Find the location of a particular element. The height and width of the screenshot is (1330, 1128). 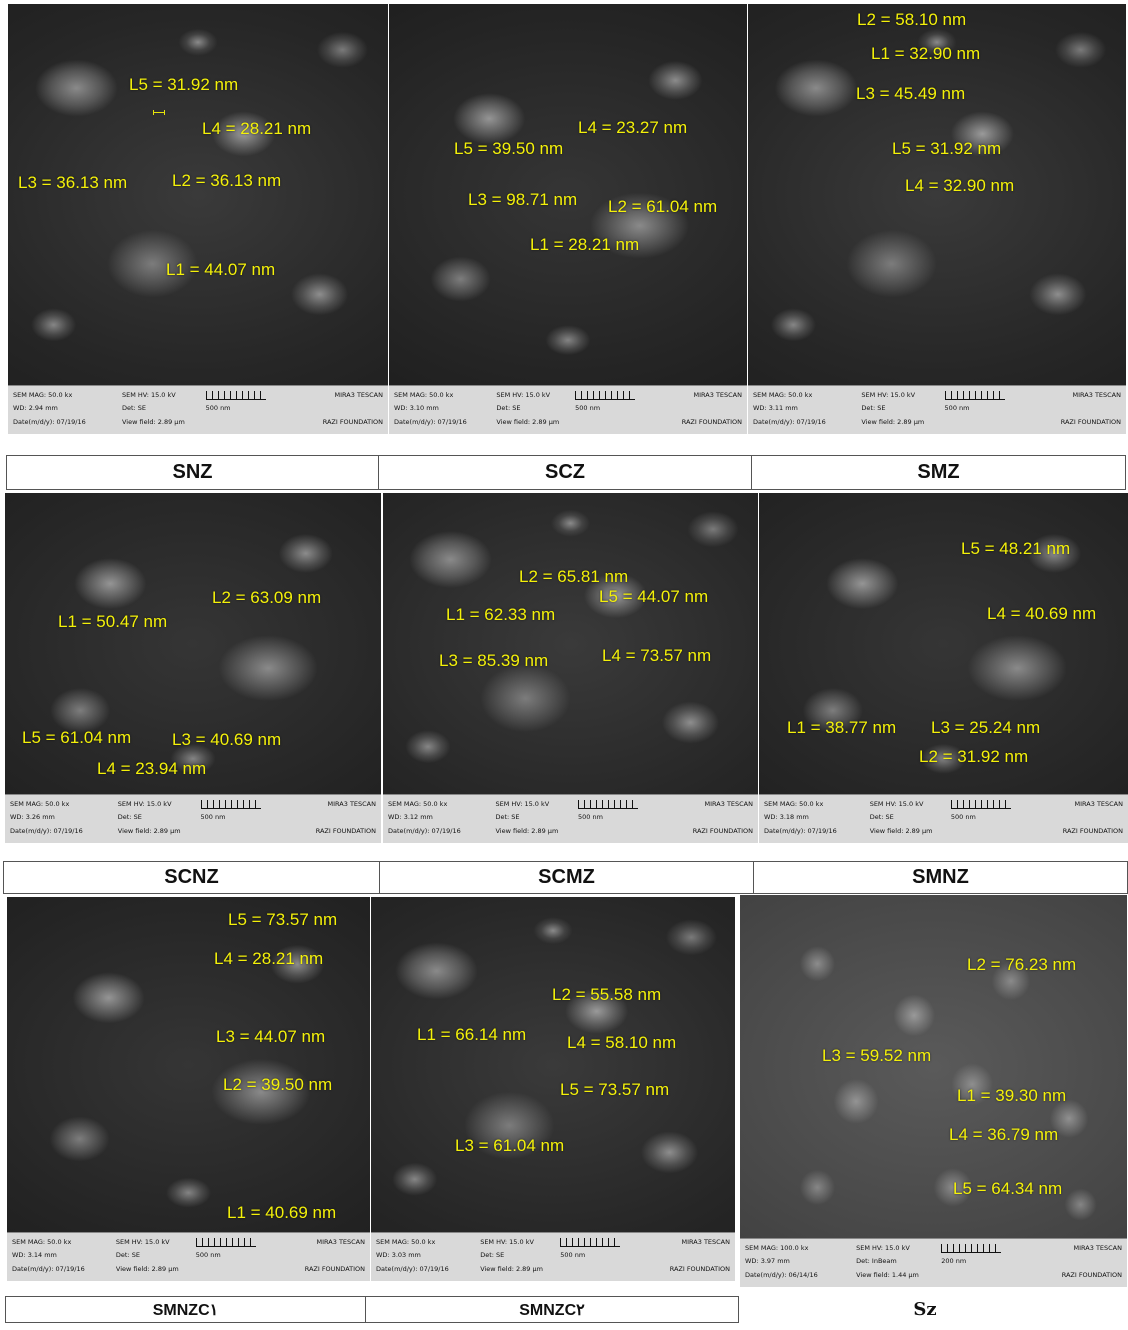

measurement-l1: L1 = 28.21 nm is located at coordinates (585, 244).